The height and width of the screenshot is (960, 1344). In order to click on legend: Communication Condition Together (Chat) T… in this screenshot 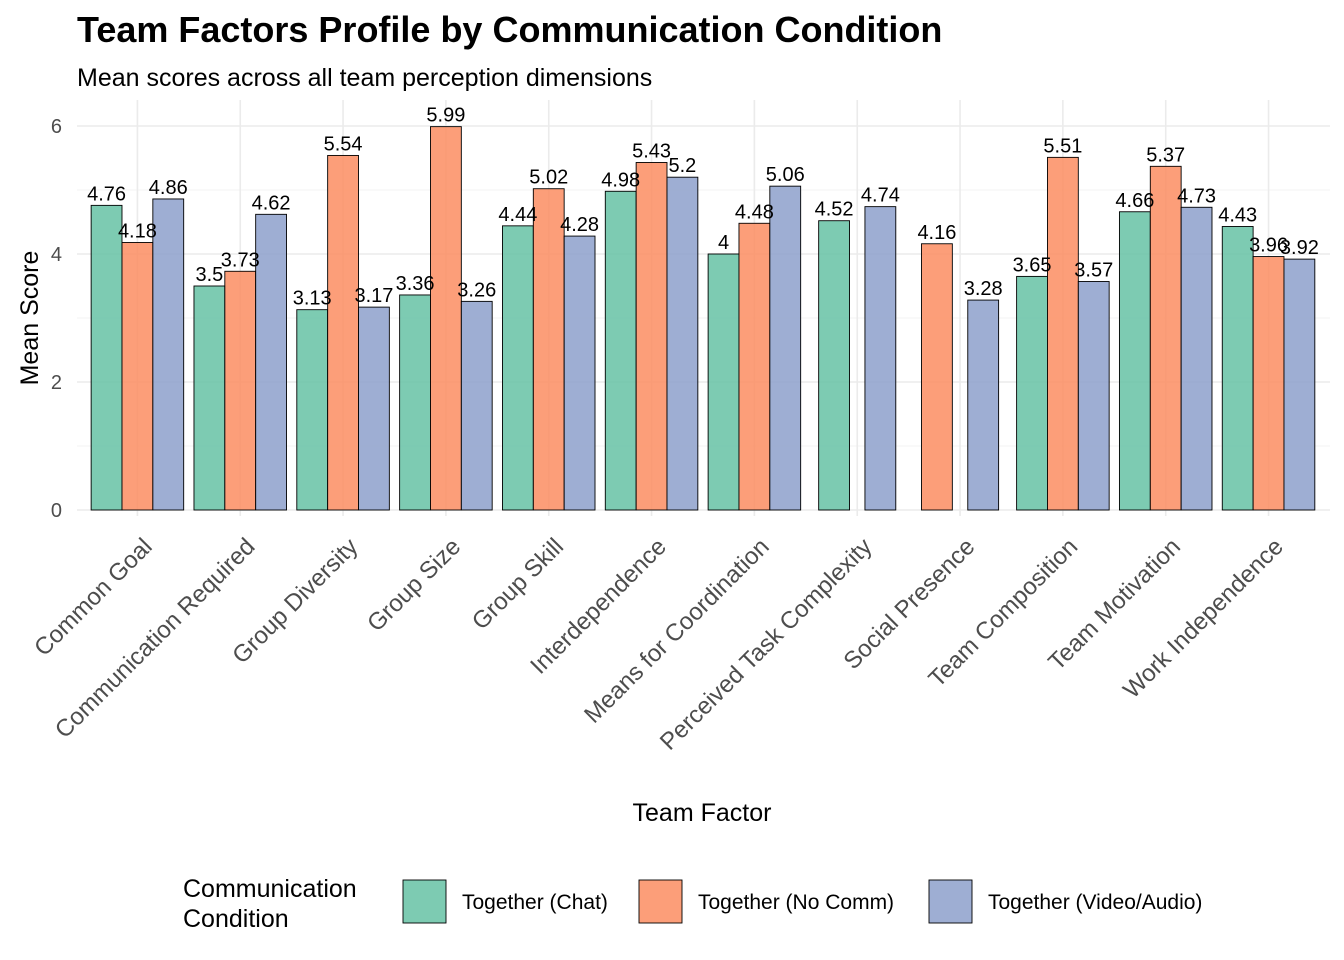, I will do `click(692, 904)`.